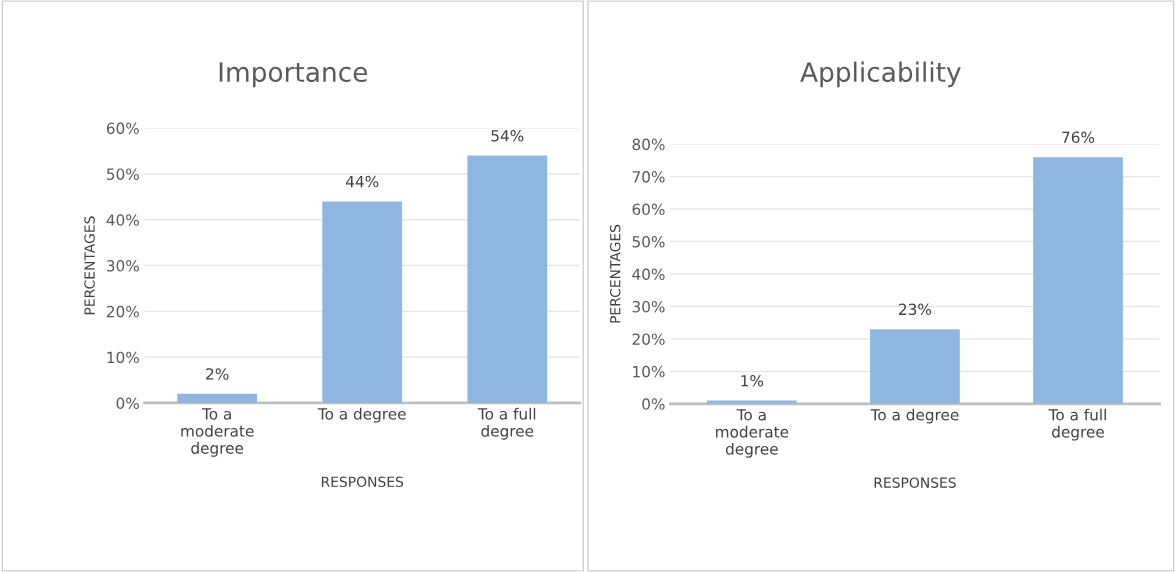 Image resolution: width=1176 pixels, height=572 pixels. What do you see at coordinates (648, 177) in the screenshot?
I see `y-tick-label: 70%` at bounding box center [648, 177].